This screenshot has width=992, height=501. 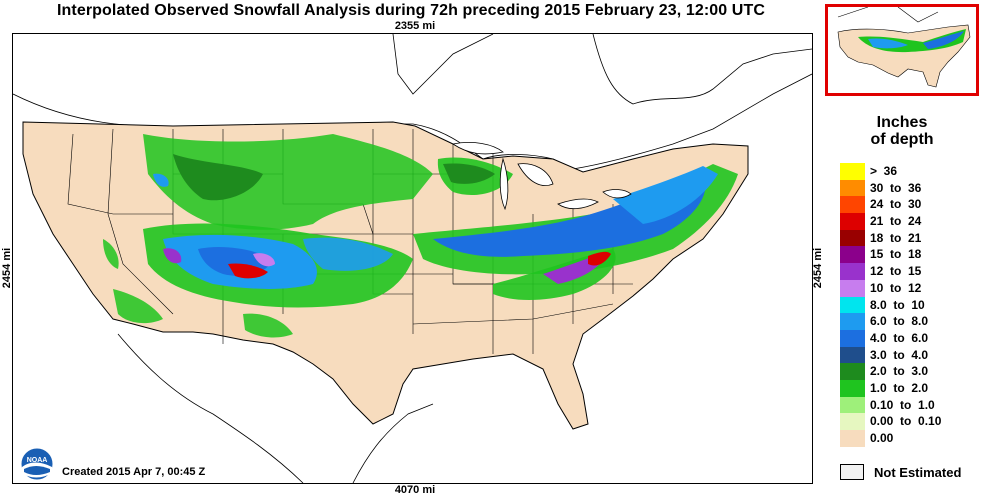 I want to click on bottom-distance-label: 4070 mi, so click(x=415, y=490).